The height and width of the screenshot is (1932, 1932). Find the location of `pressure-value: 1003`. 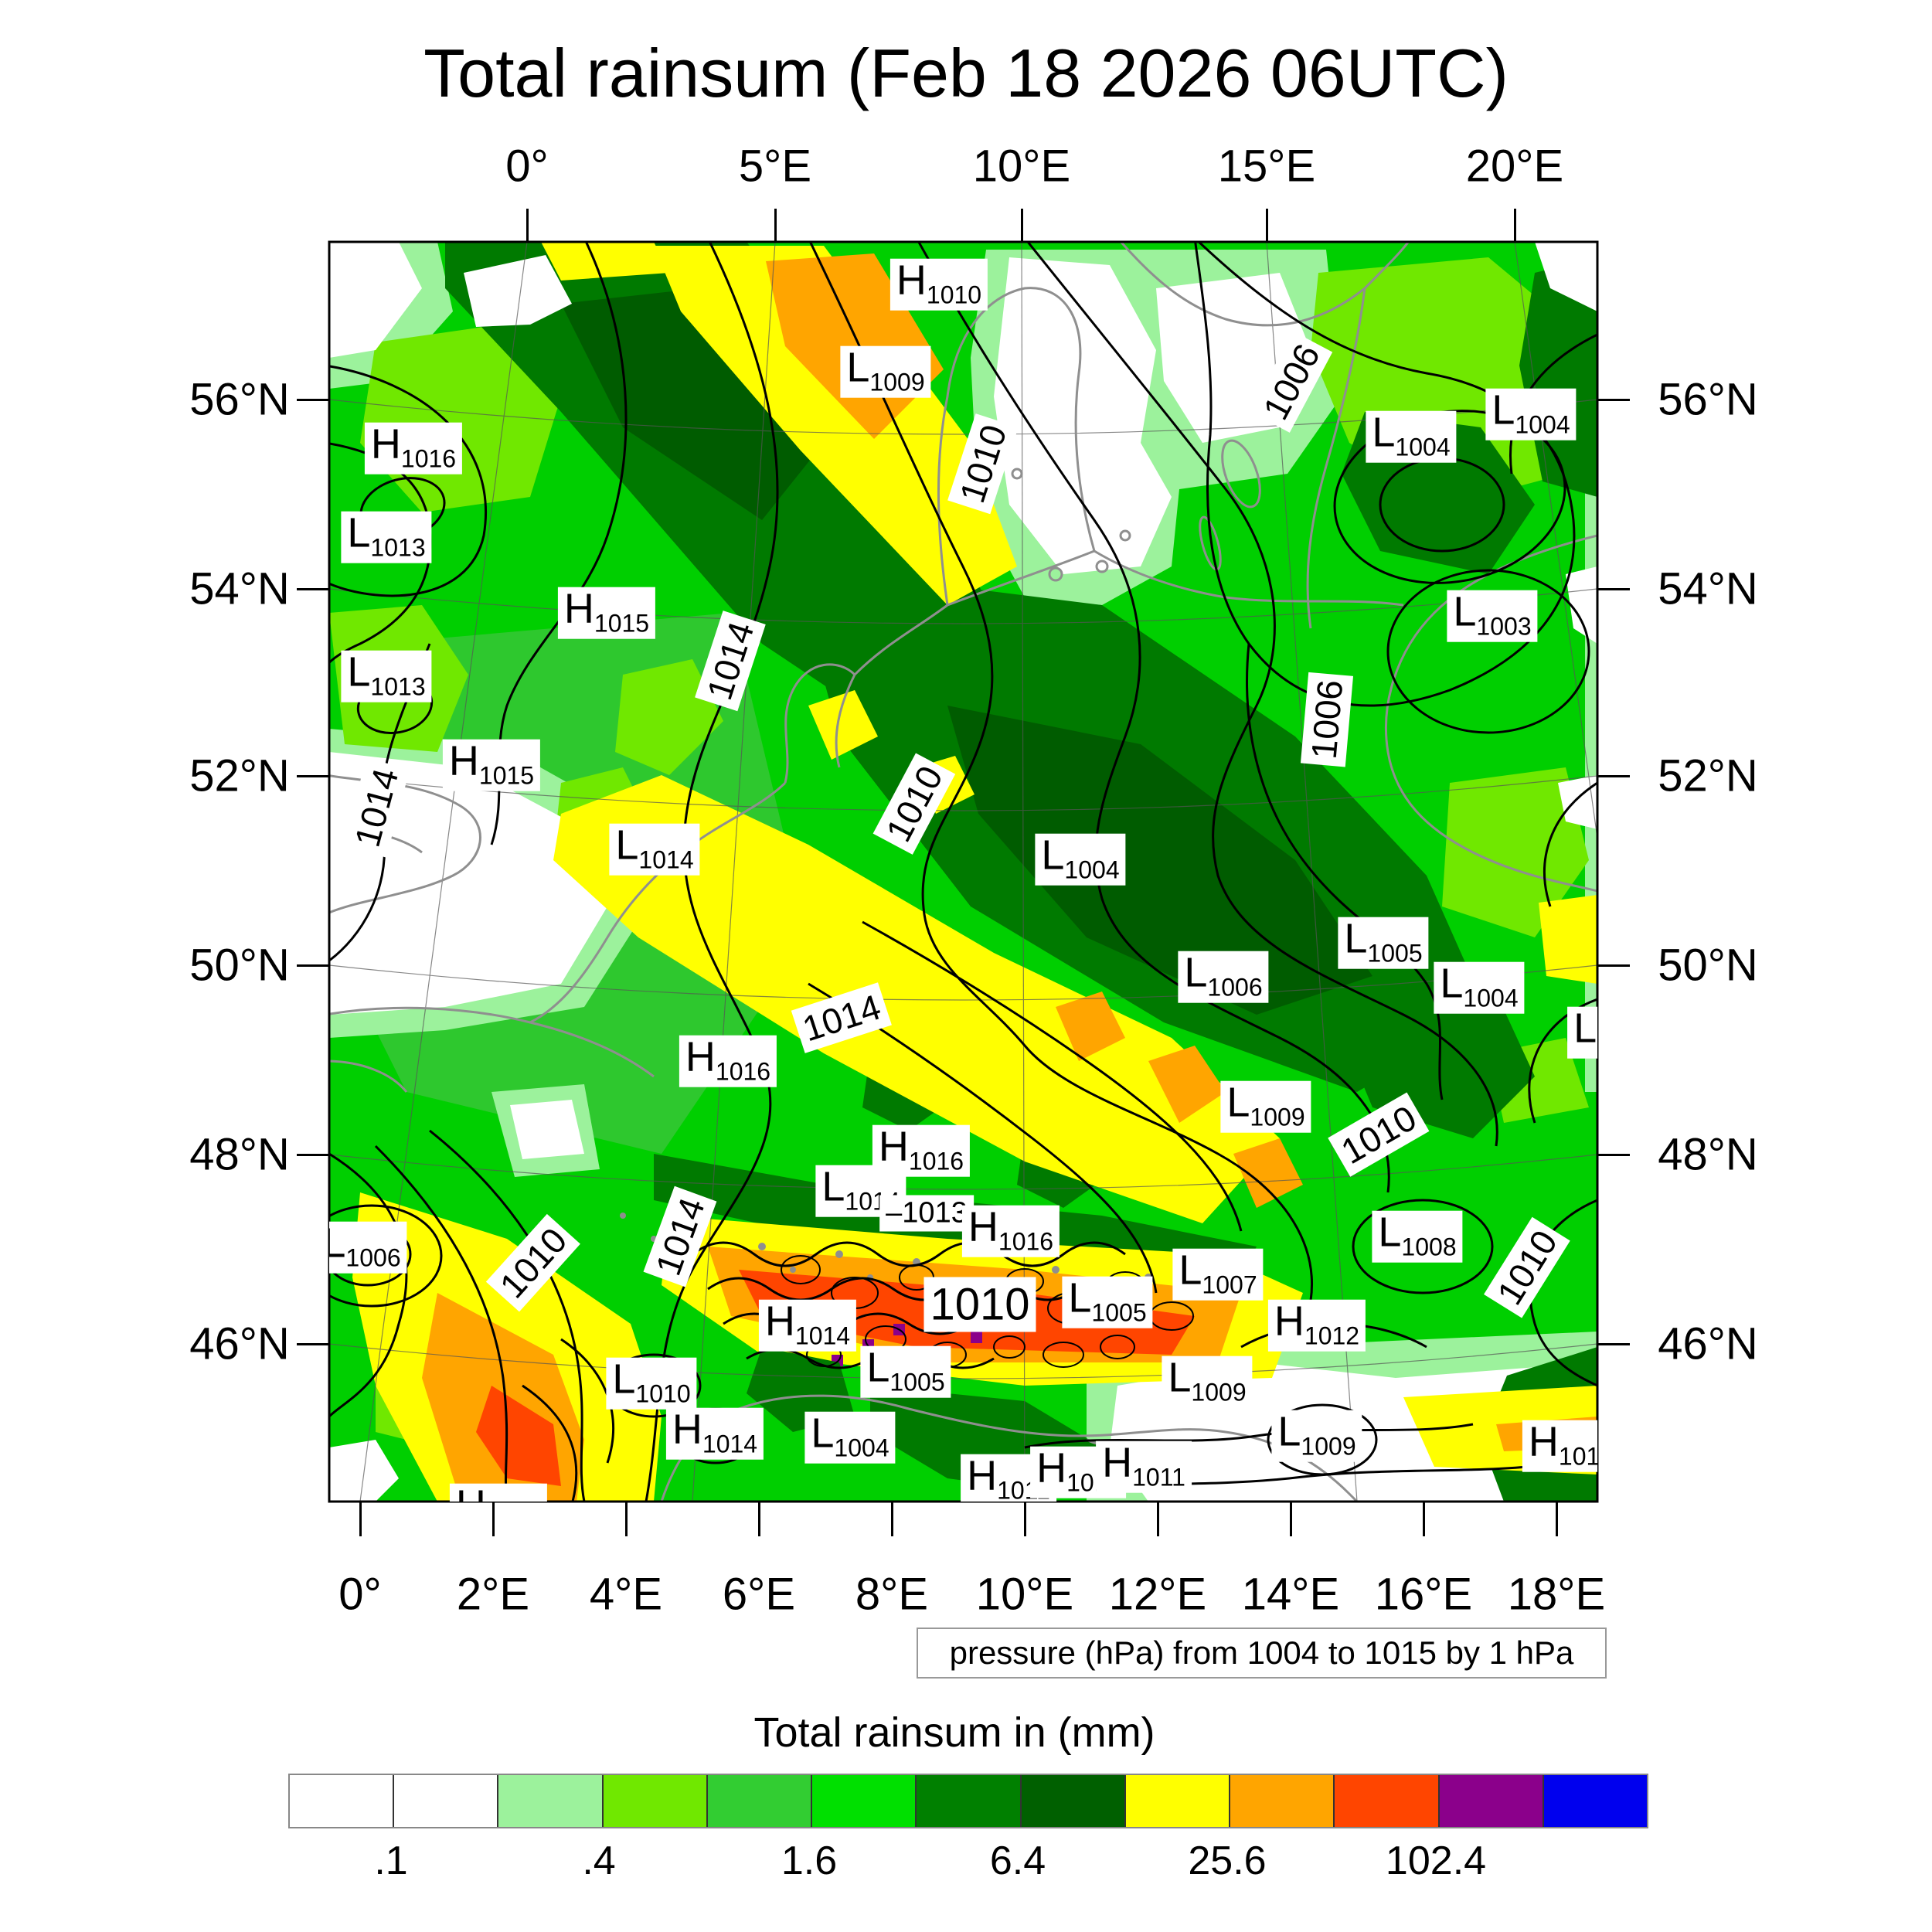

pressure-value: 1003 is located at coordinates (1504, 627).